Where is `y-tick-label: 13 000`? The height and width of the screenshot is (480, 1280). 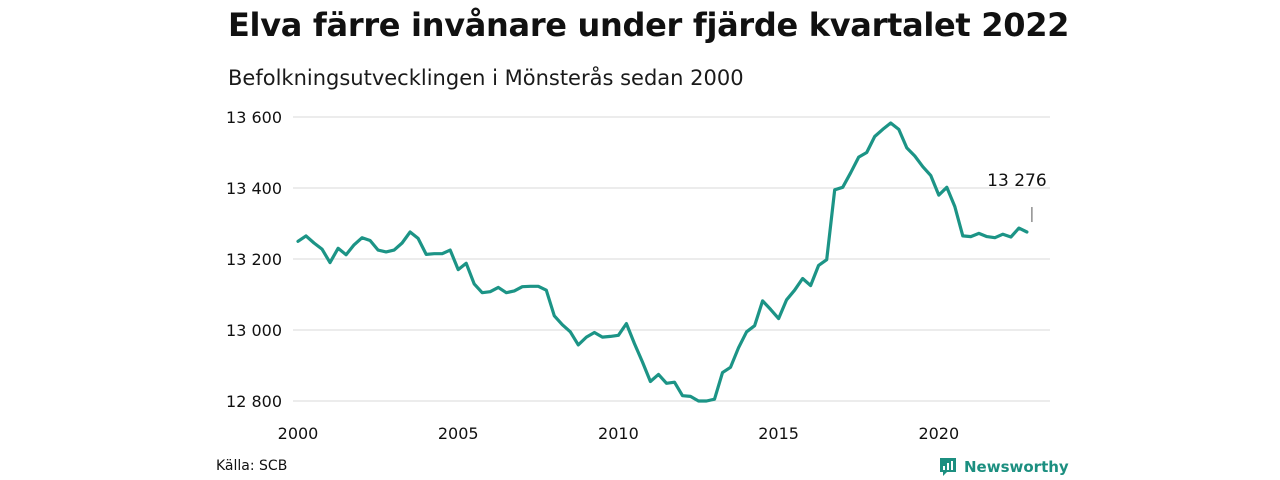
y-tick-label: 13 000 is located at coordinates (254, 330).